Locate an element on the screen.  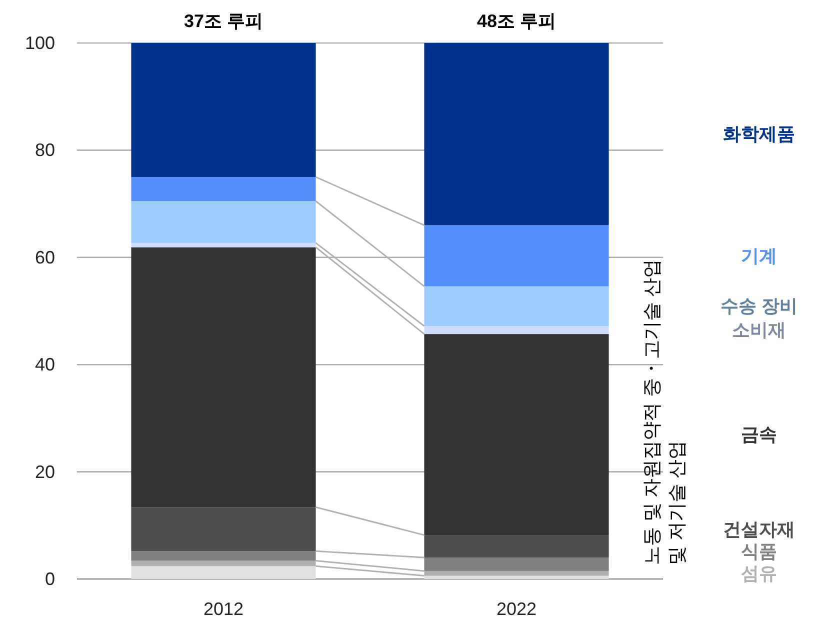
text: 소비재 is located at coordinates (759, 330).